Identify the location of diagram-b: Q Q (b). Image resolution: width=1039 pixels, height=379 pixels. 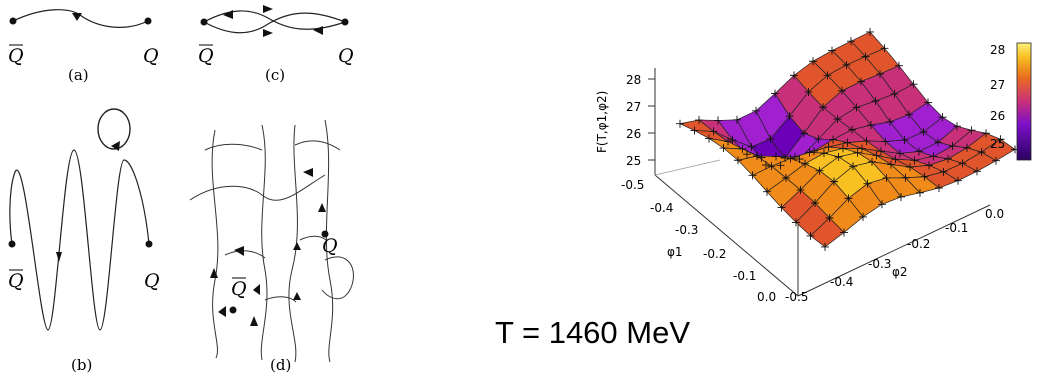
(84, 241).